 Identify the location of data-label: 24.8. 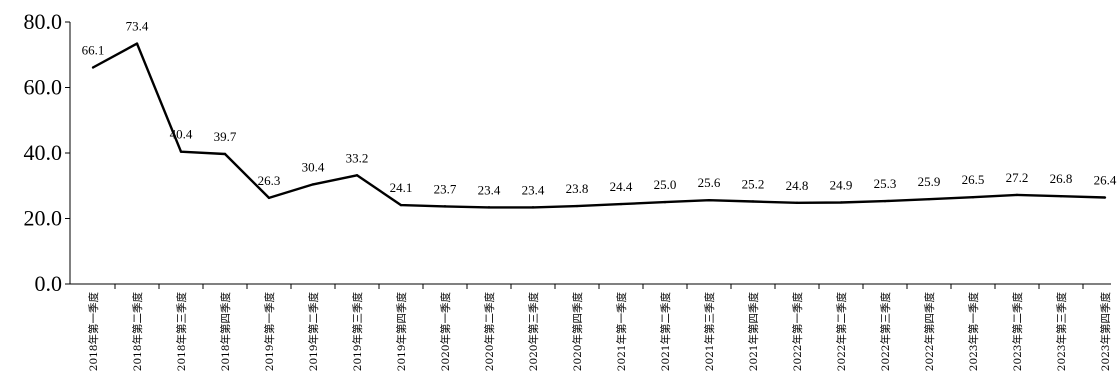
(797, 185).